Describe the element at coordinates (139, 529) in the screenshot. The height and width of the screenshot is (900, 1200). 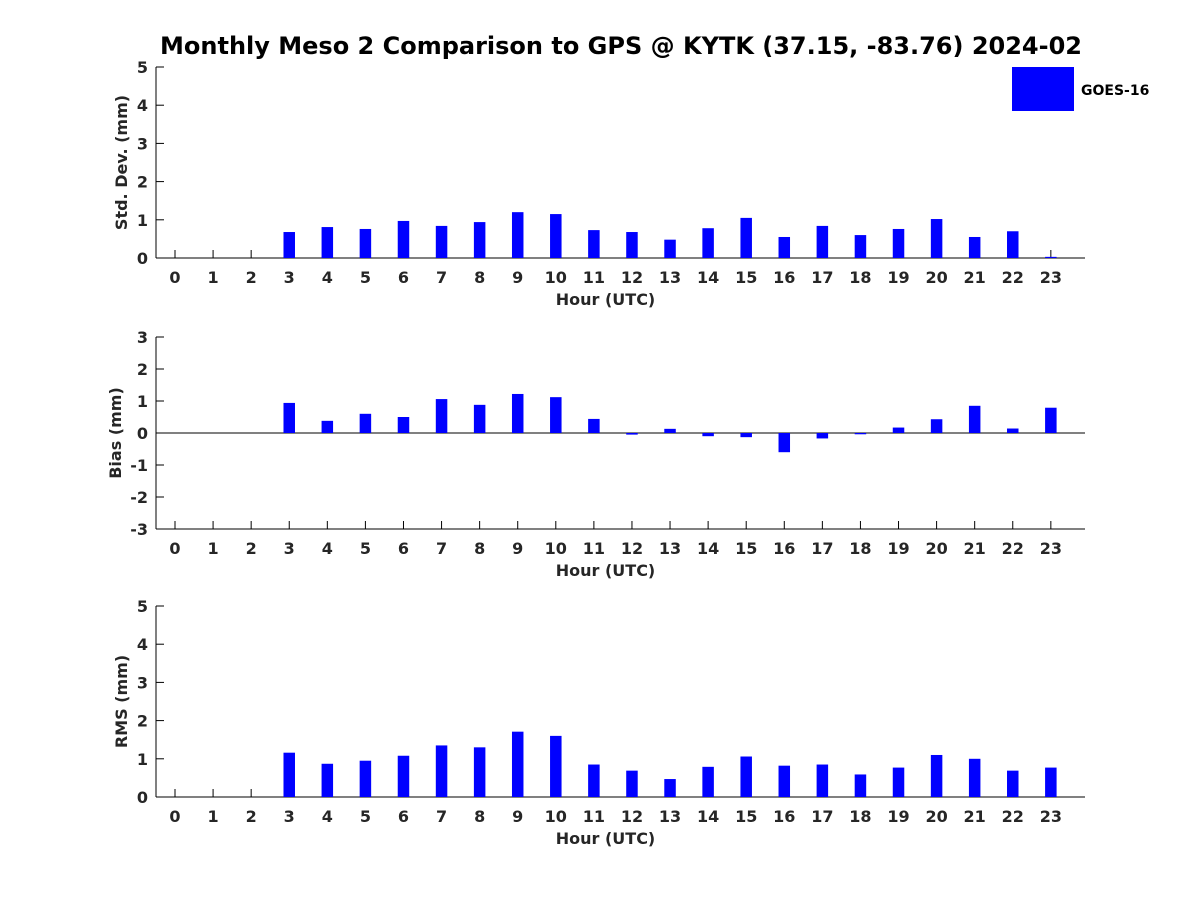
I see `y-tick-label: -3` at that location.